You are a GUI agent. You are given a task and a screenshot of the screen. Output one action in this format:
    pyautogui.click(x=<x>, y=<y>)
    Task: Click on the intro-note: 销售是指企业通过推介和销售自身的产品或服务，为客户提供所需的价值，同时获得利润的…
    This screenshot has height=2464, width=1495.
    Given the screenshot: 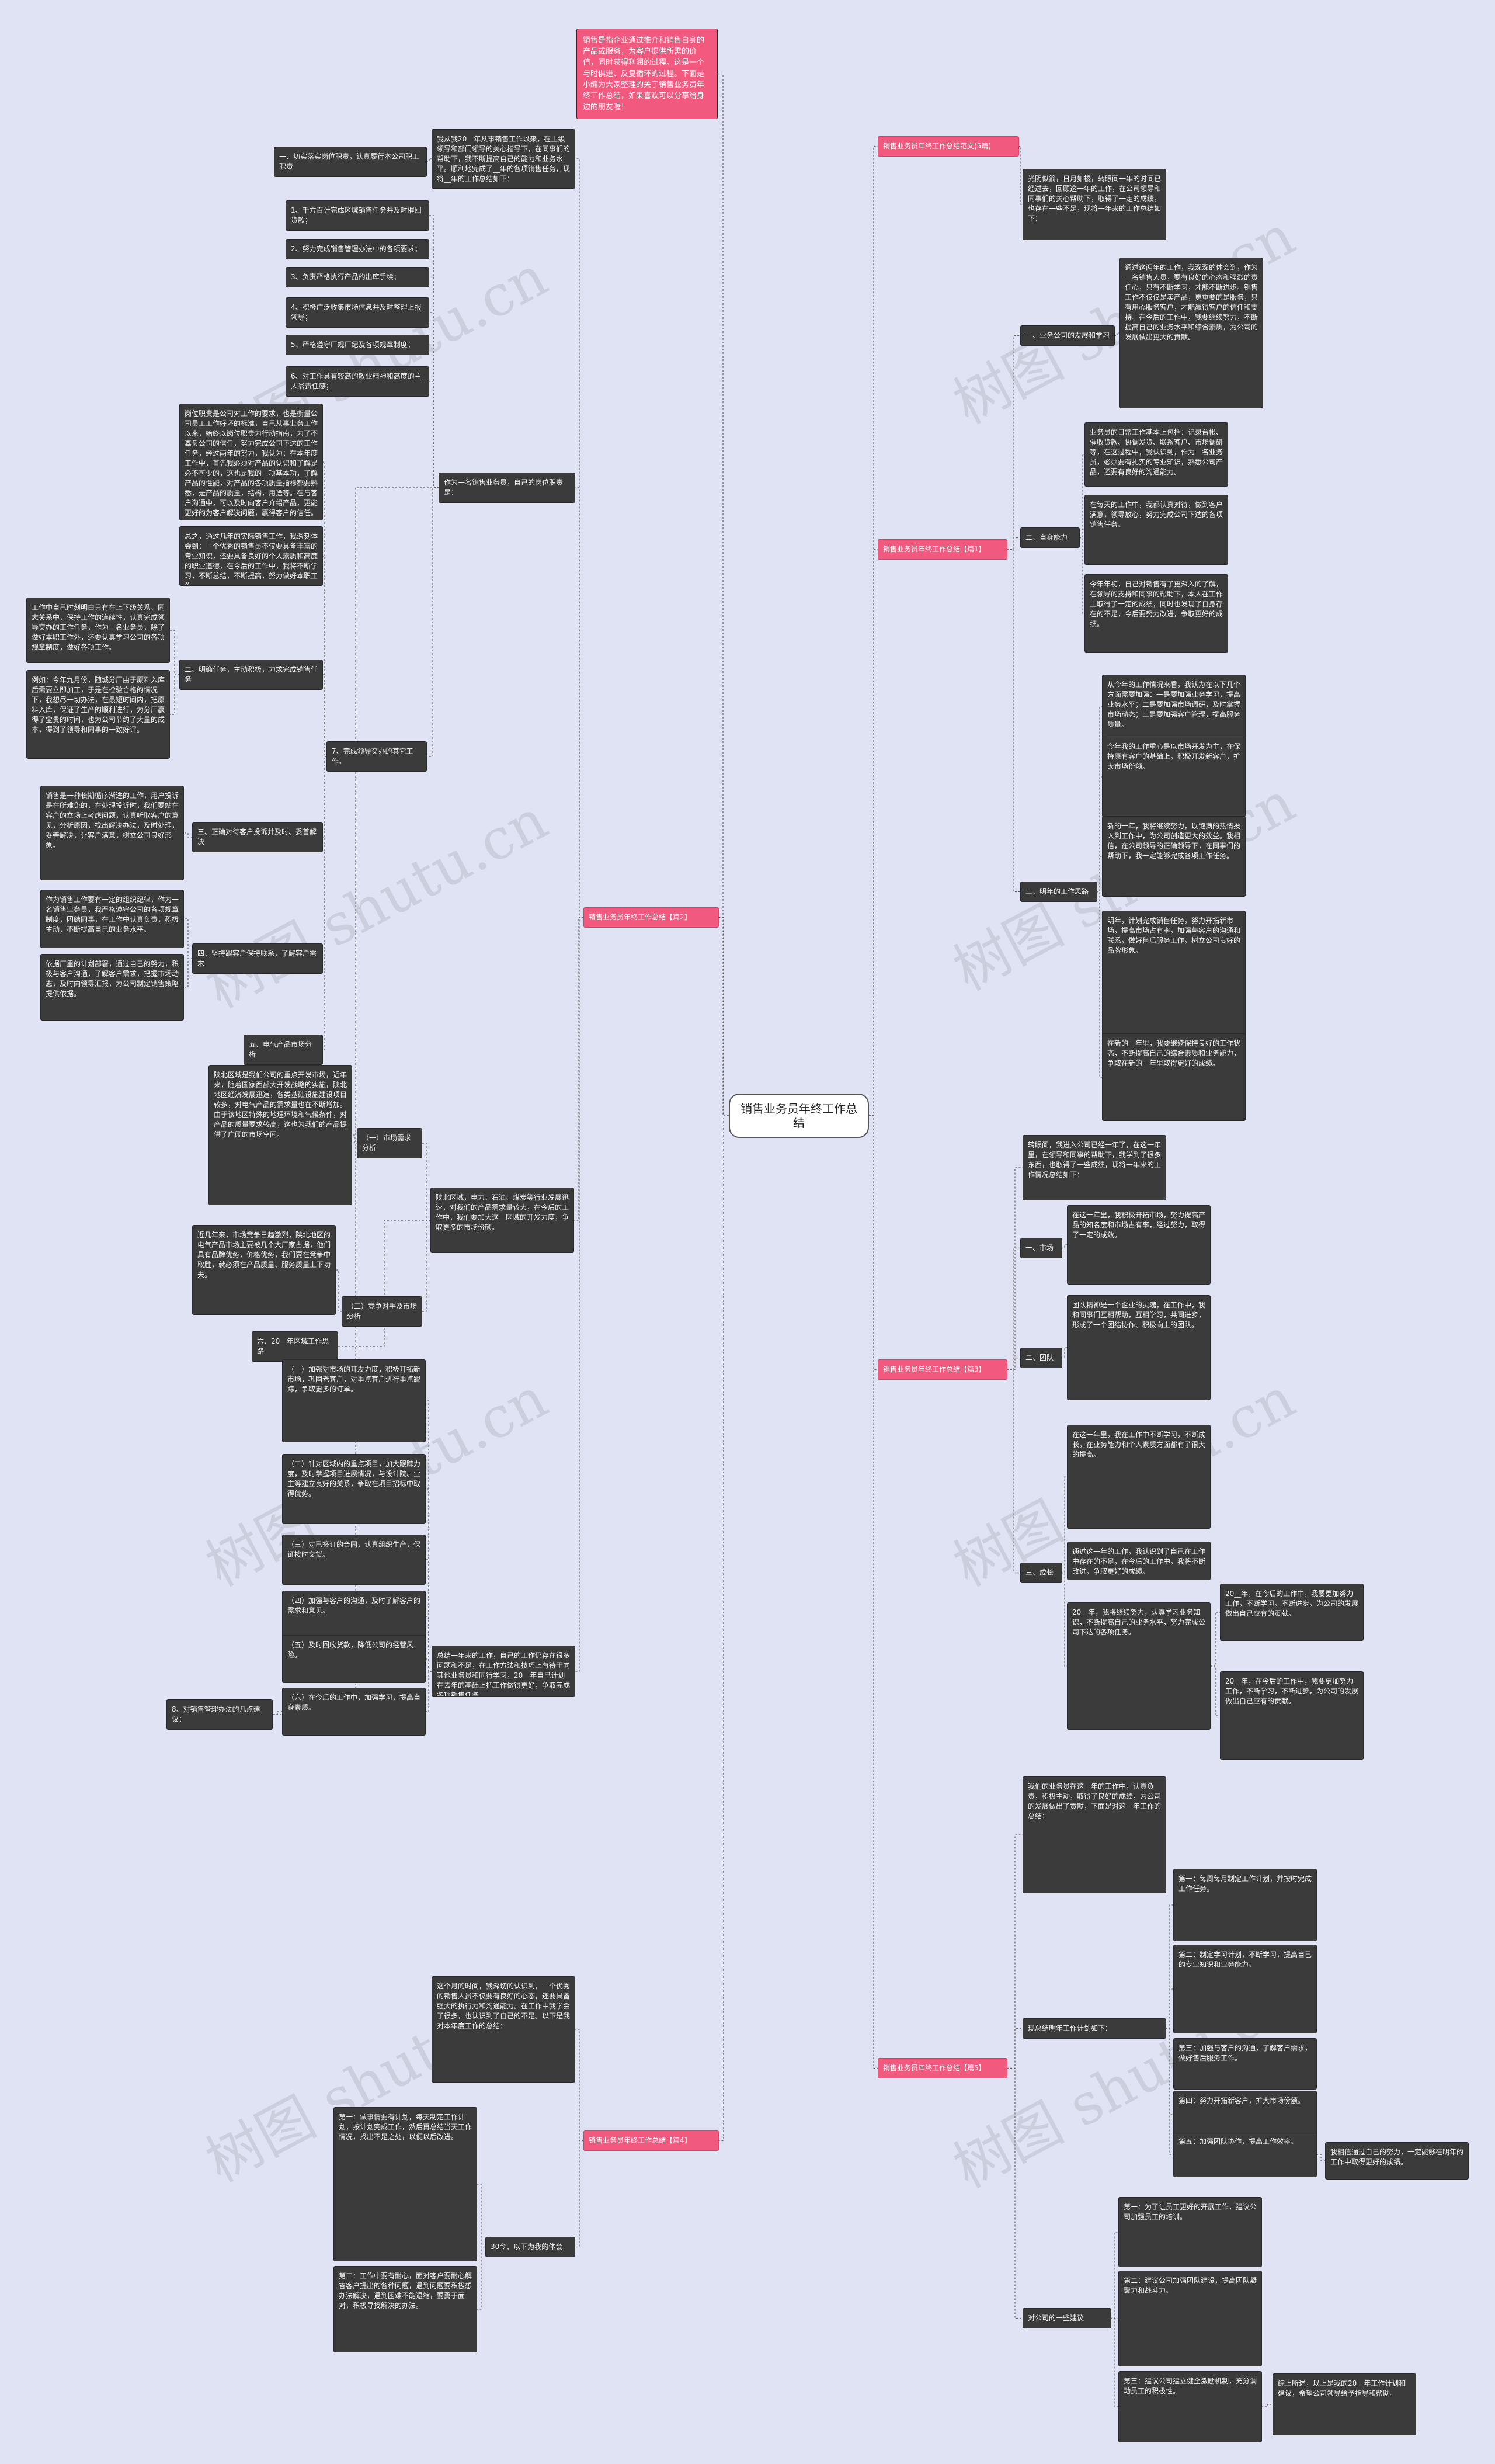 What is the action you would take?
    pyautogui.click(x=647, y=74)
    